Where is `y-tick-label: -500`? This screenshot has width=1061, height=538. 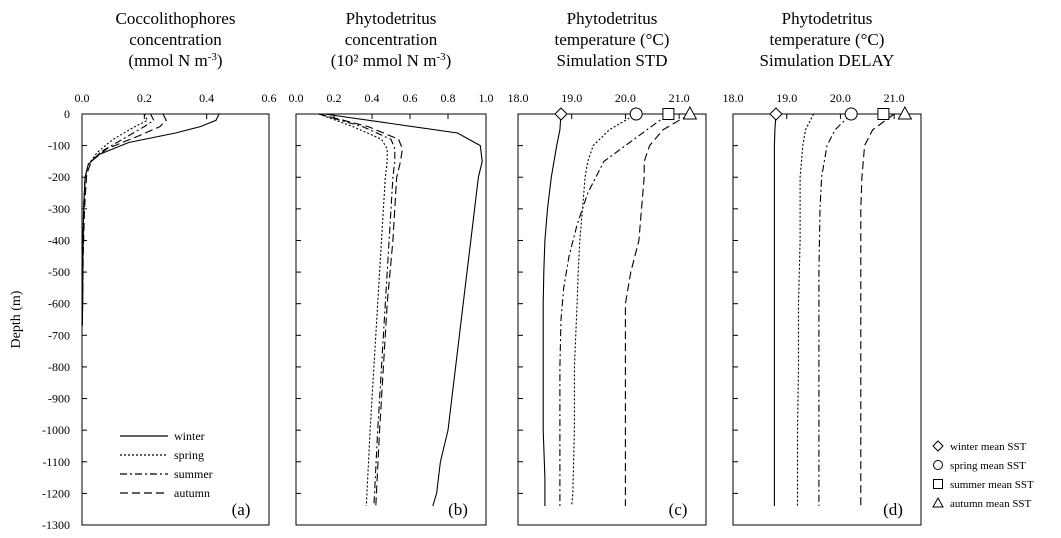 y-tick-label: -500 is located at coordinates (59, 272).